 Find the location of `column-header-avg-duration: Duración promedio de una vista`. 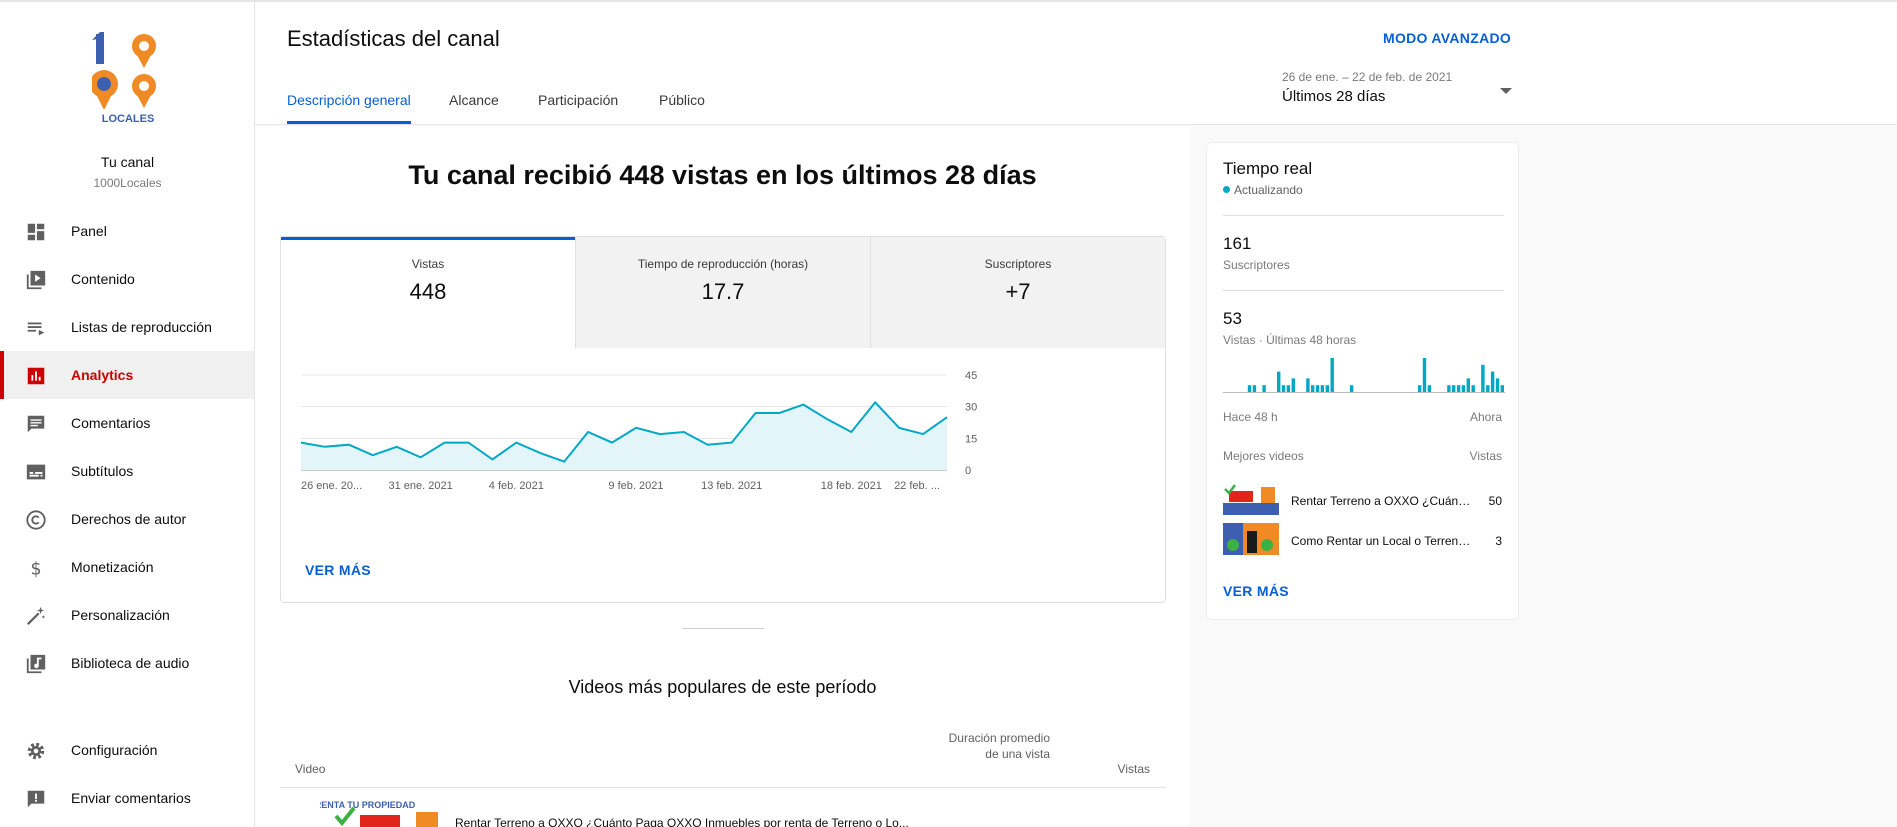

column-header-avg-duration: Duración promedio de una vista is located at coordinates (999, 746).